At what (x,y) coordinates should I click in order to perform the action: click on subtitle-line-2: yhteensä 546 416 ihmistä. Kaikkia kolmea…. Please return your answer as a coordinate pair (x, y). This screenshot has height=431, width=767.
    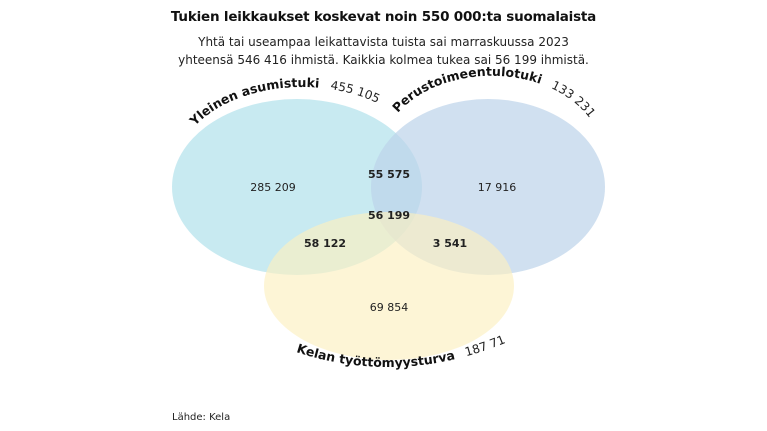
    Looking at the image, I should click on (383, 60).